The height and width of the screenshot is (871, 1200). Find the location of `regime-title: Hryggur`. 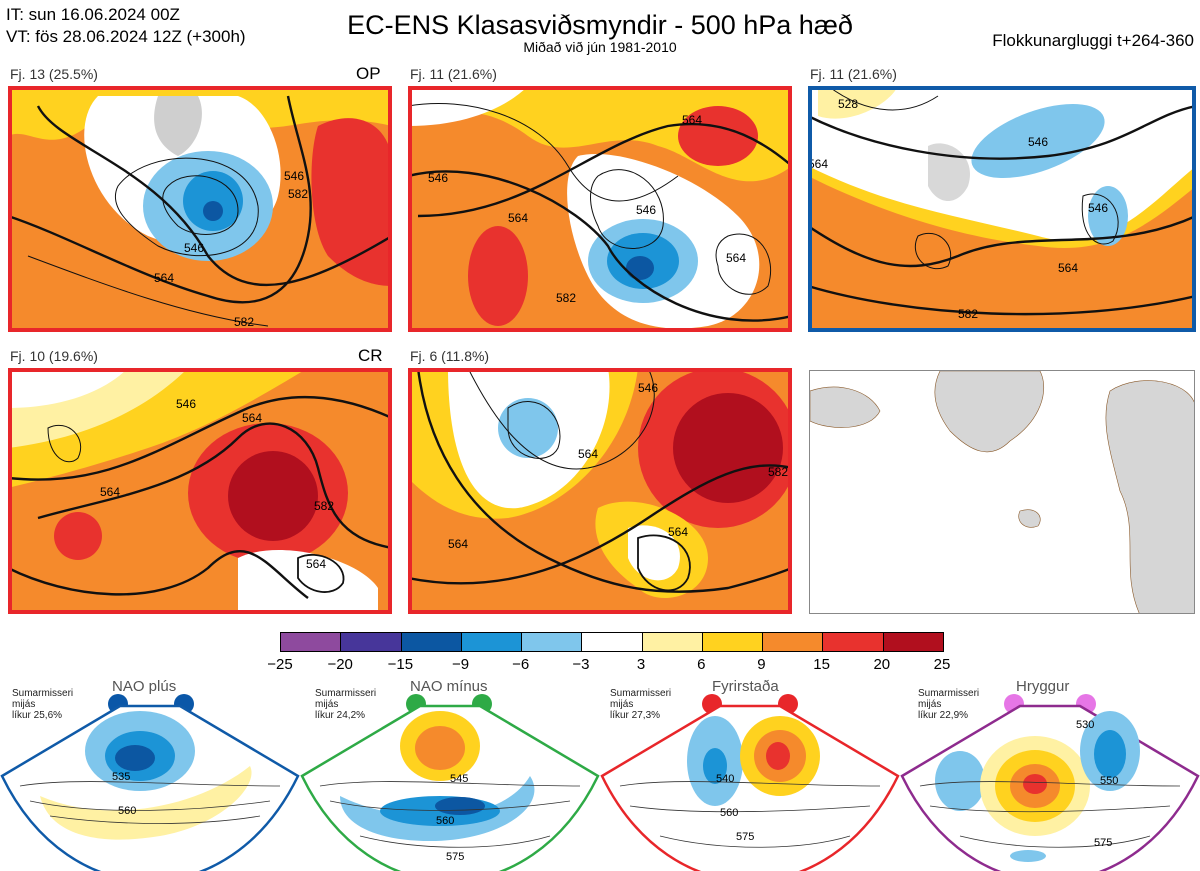

regime-title: Hryggur is located at coordinates (1043, 686).